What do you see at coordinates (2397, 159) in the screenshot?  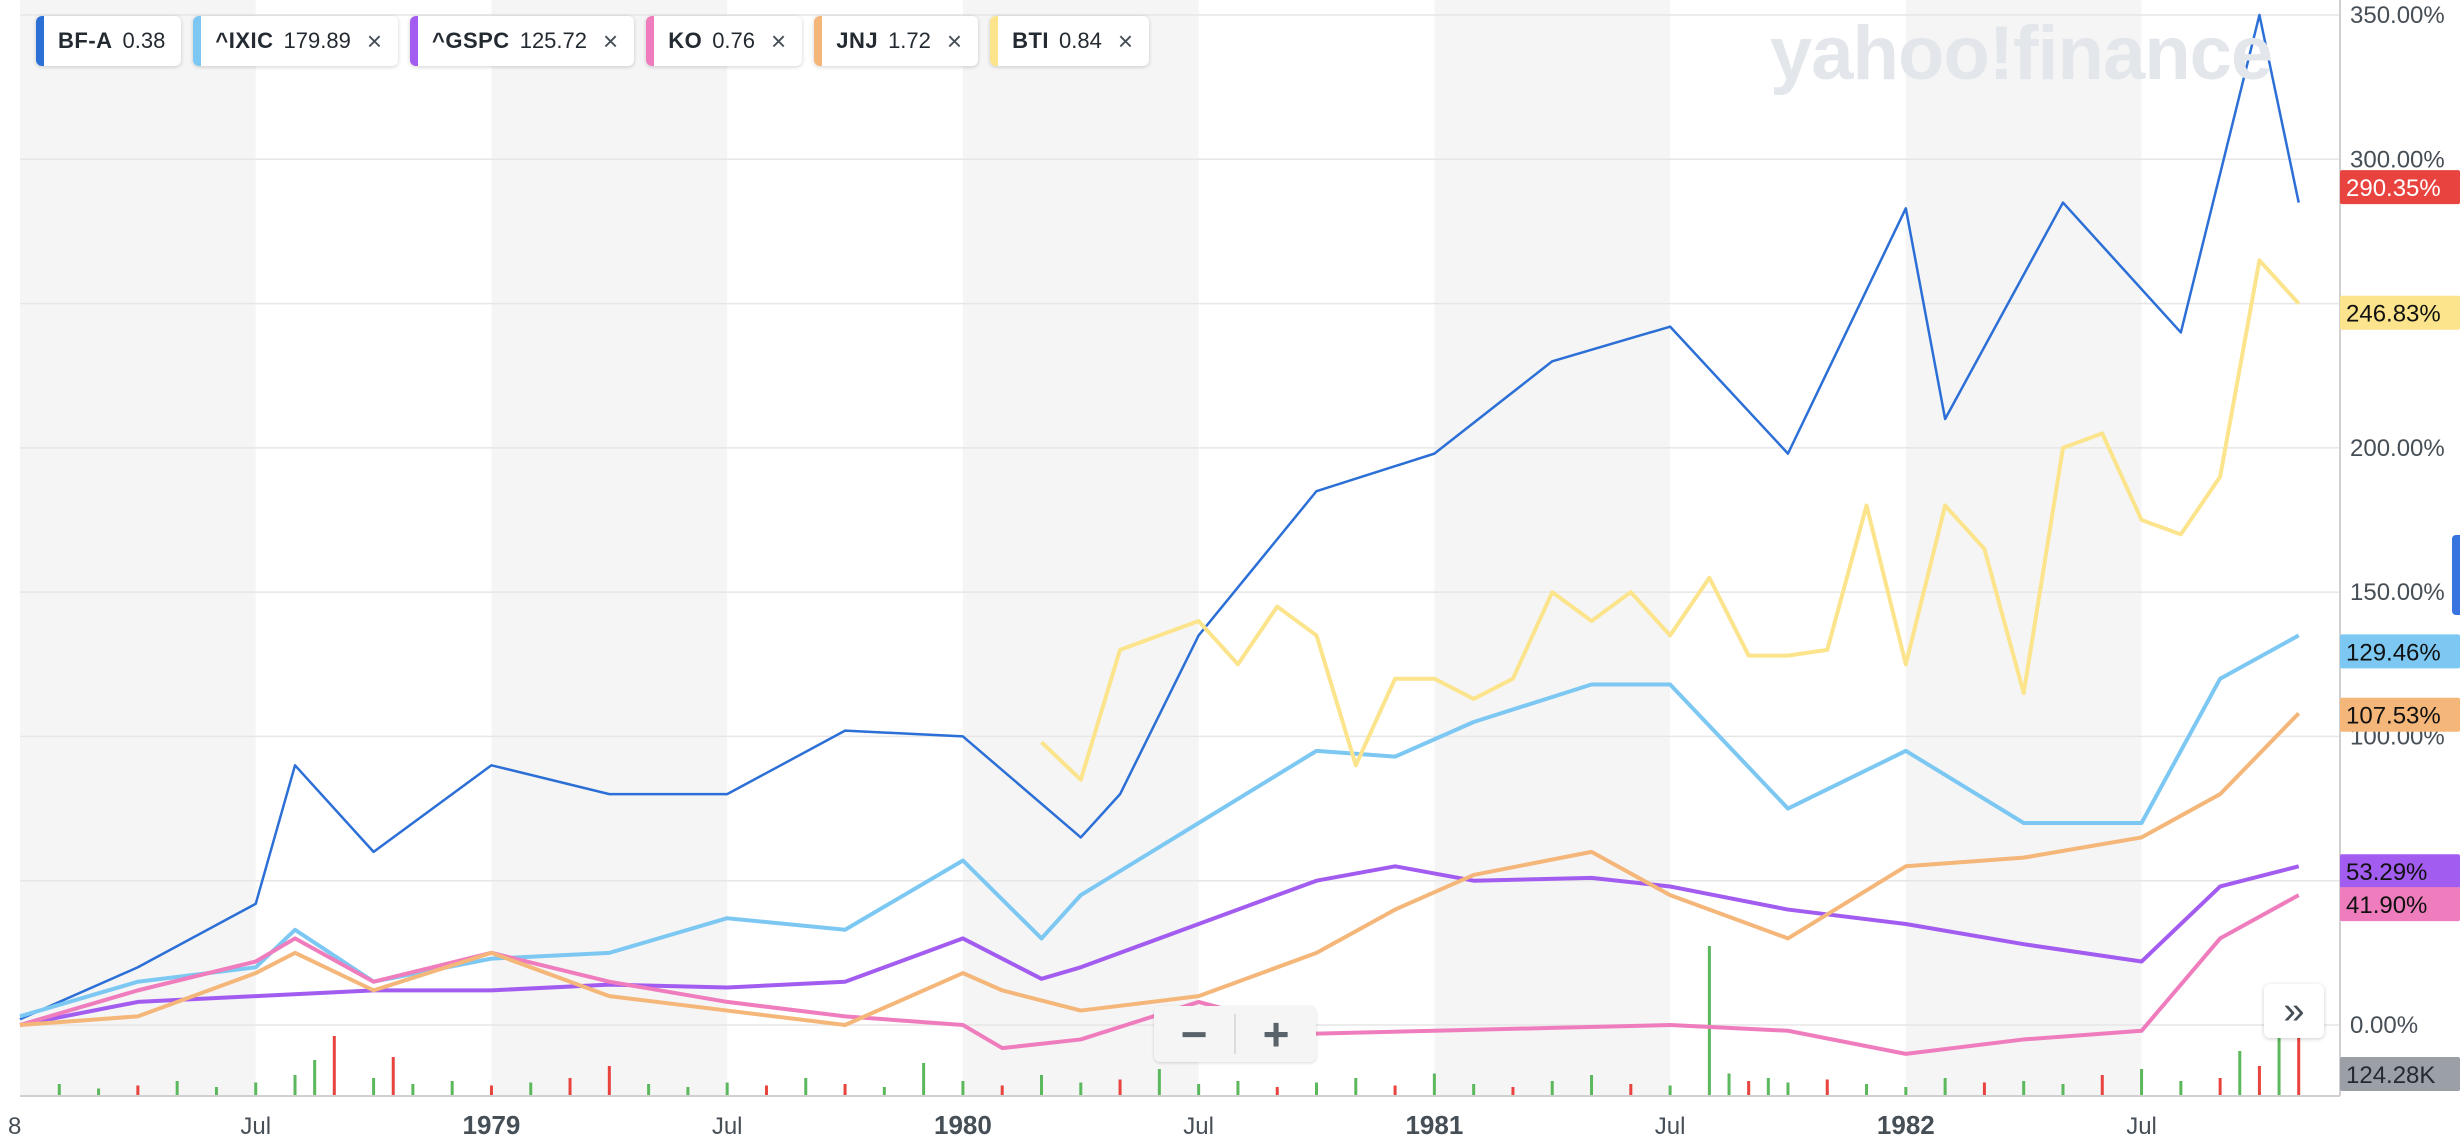 I see `y-tick-label: 300.00%` at bounding box center [2397, 159].